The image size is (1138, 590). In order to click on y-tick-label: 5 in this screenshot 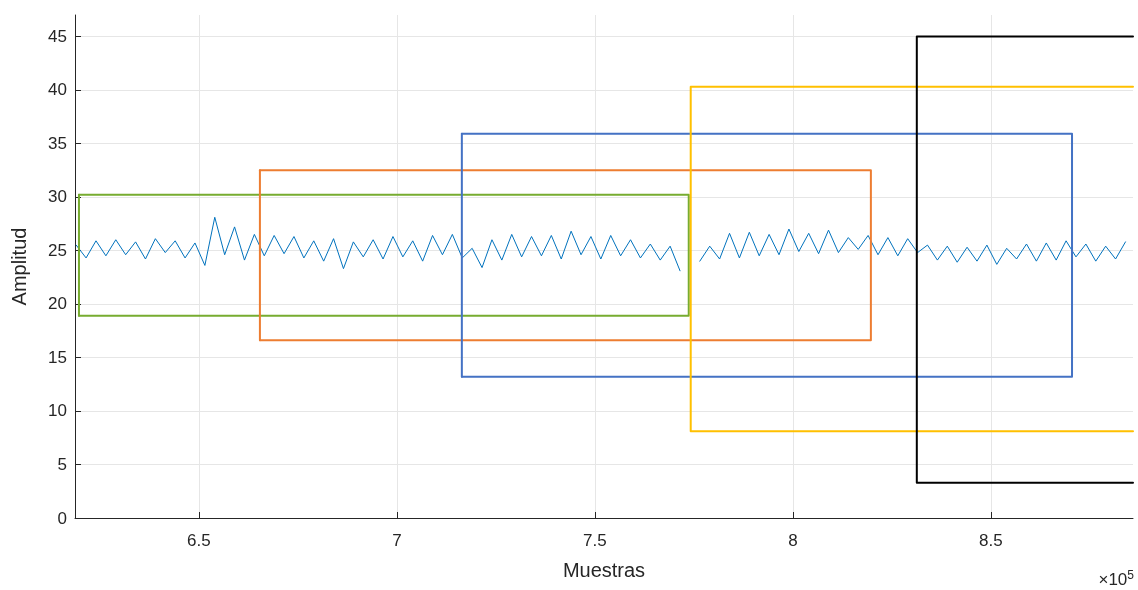, I will do `click(62, 464)`.